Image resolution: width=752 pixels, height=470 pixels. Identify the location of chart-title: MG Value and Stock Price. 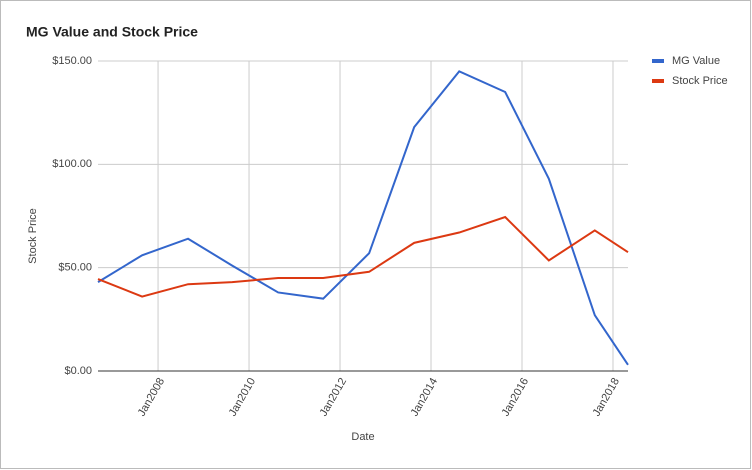
(112, 32).